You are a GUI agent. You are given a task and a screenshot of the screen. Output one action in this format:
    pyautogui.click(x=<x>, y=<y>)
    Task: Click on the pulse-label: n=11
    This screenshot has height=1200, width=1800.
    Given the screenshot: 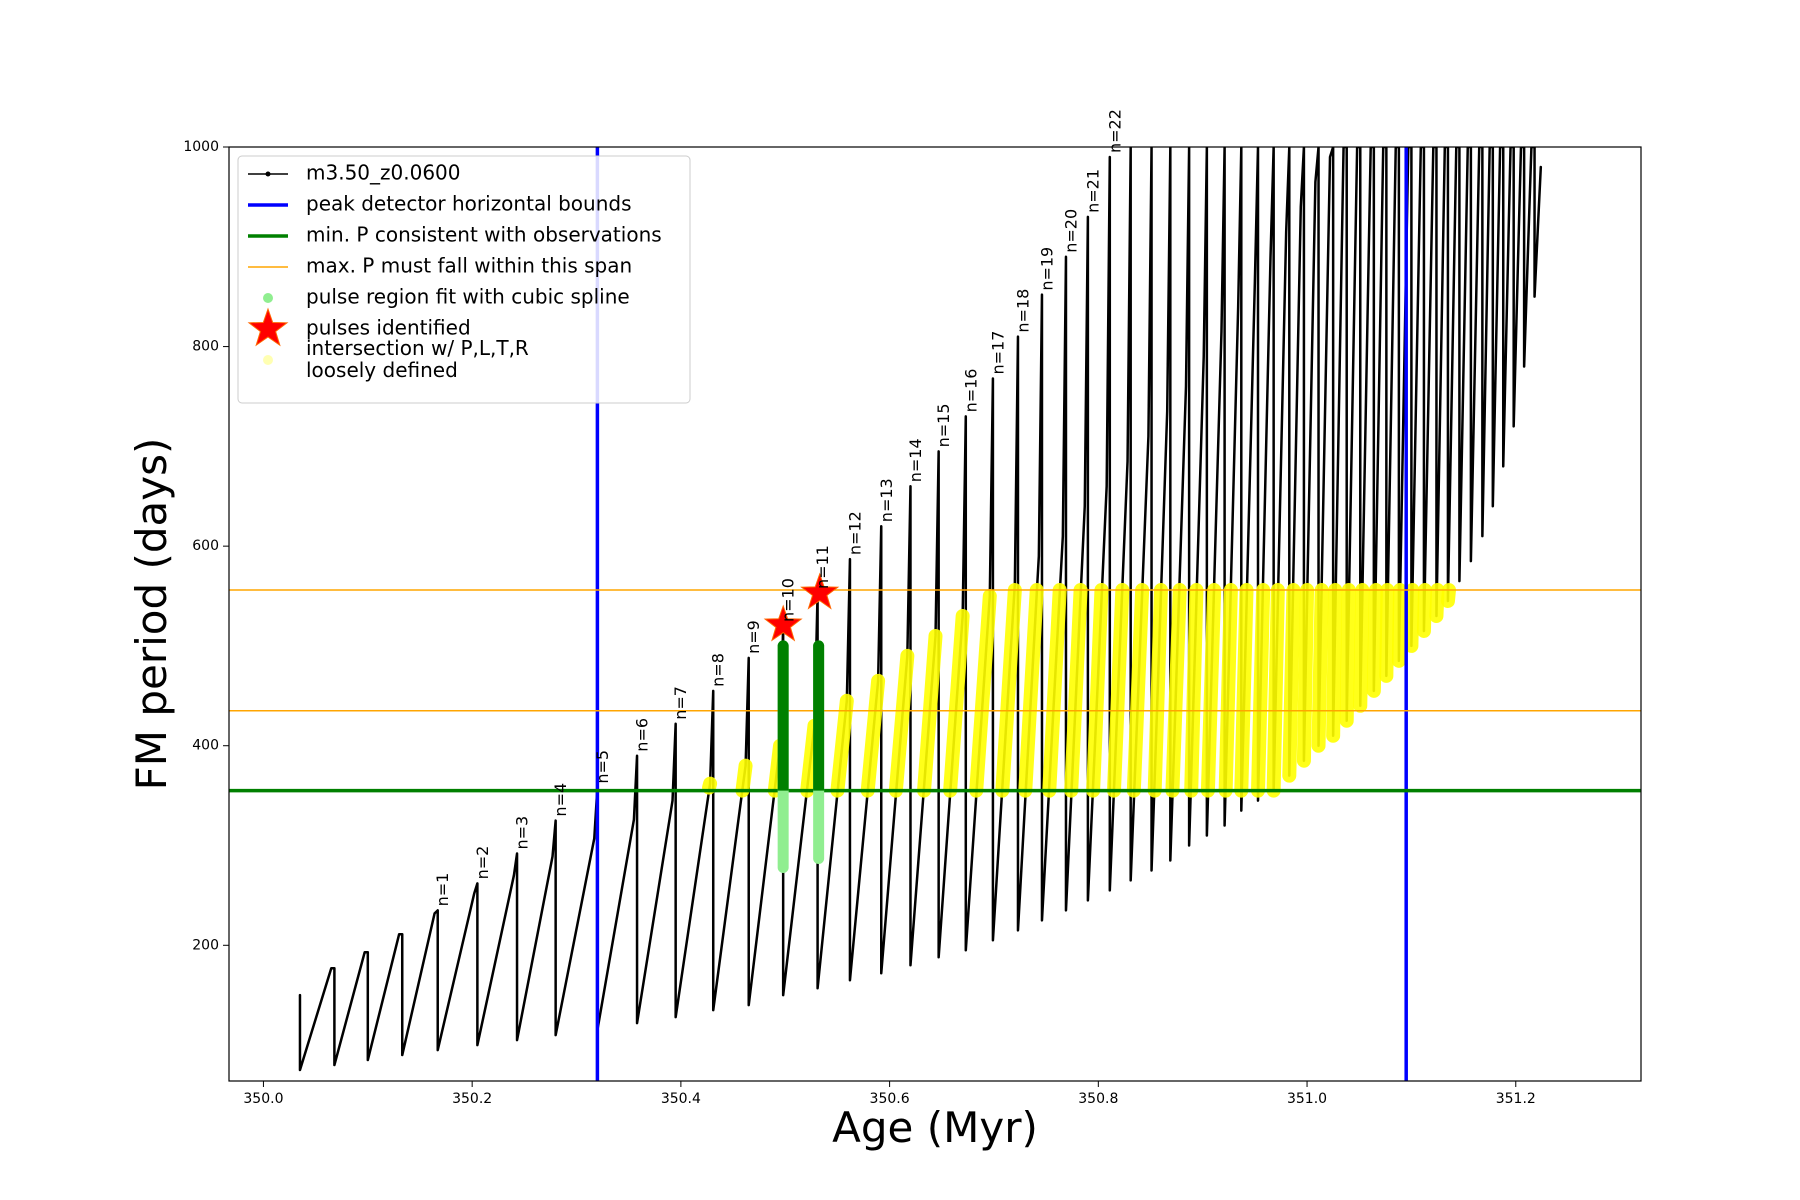 What is the action you would take?
    pyautogui.click(x=822, y=567)
    